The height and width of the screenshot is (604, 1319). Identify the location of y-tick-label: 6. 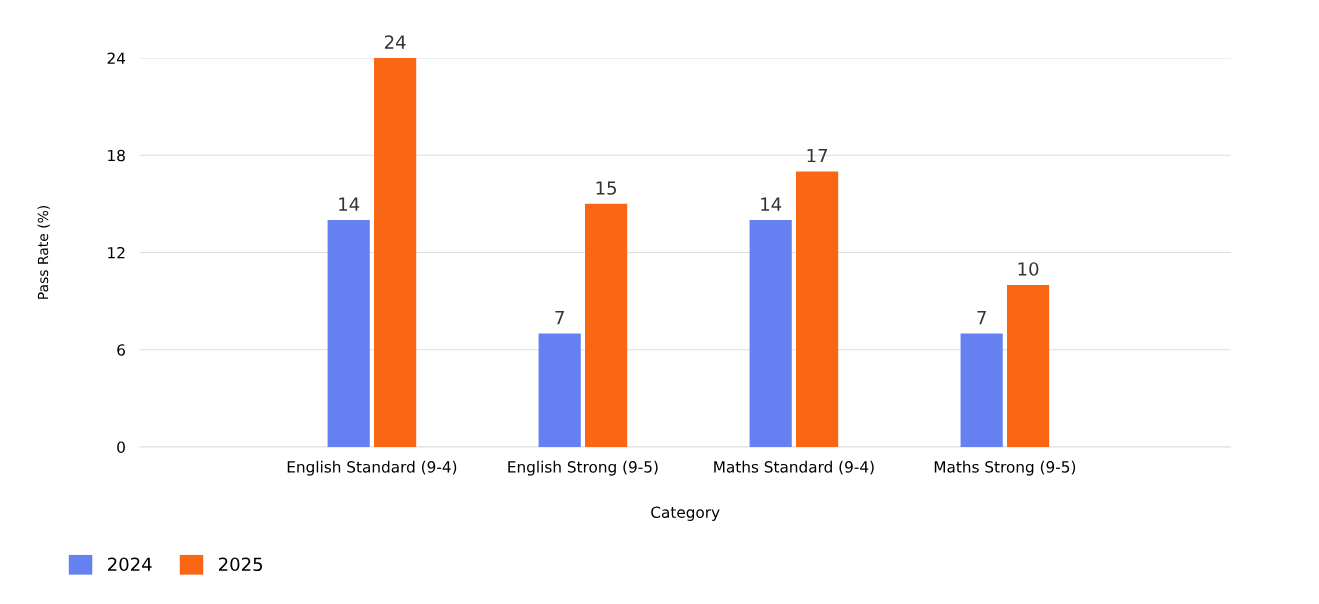
(121, 350).